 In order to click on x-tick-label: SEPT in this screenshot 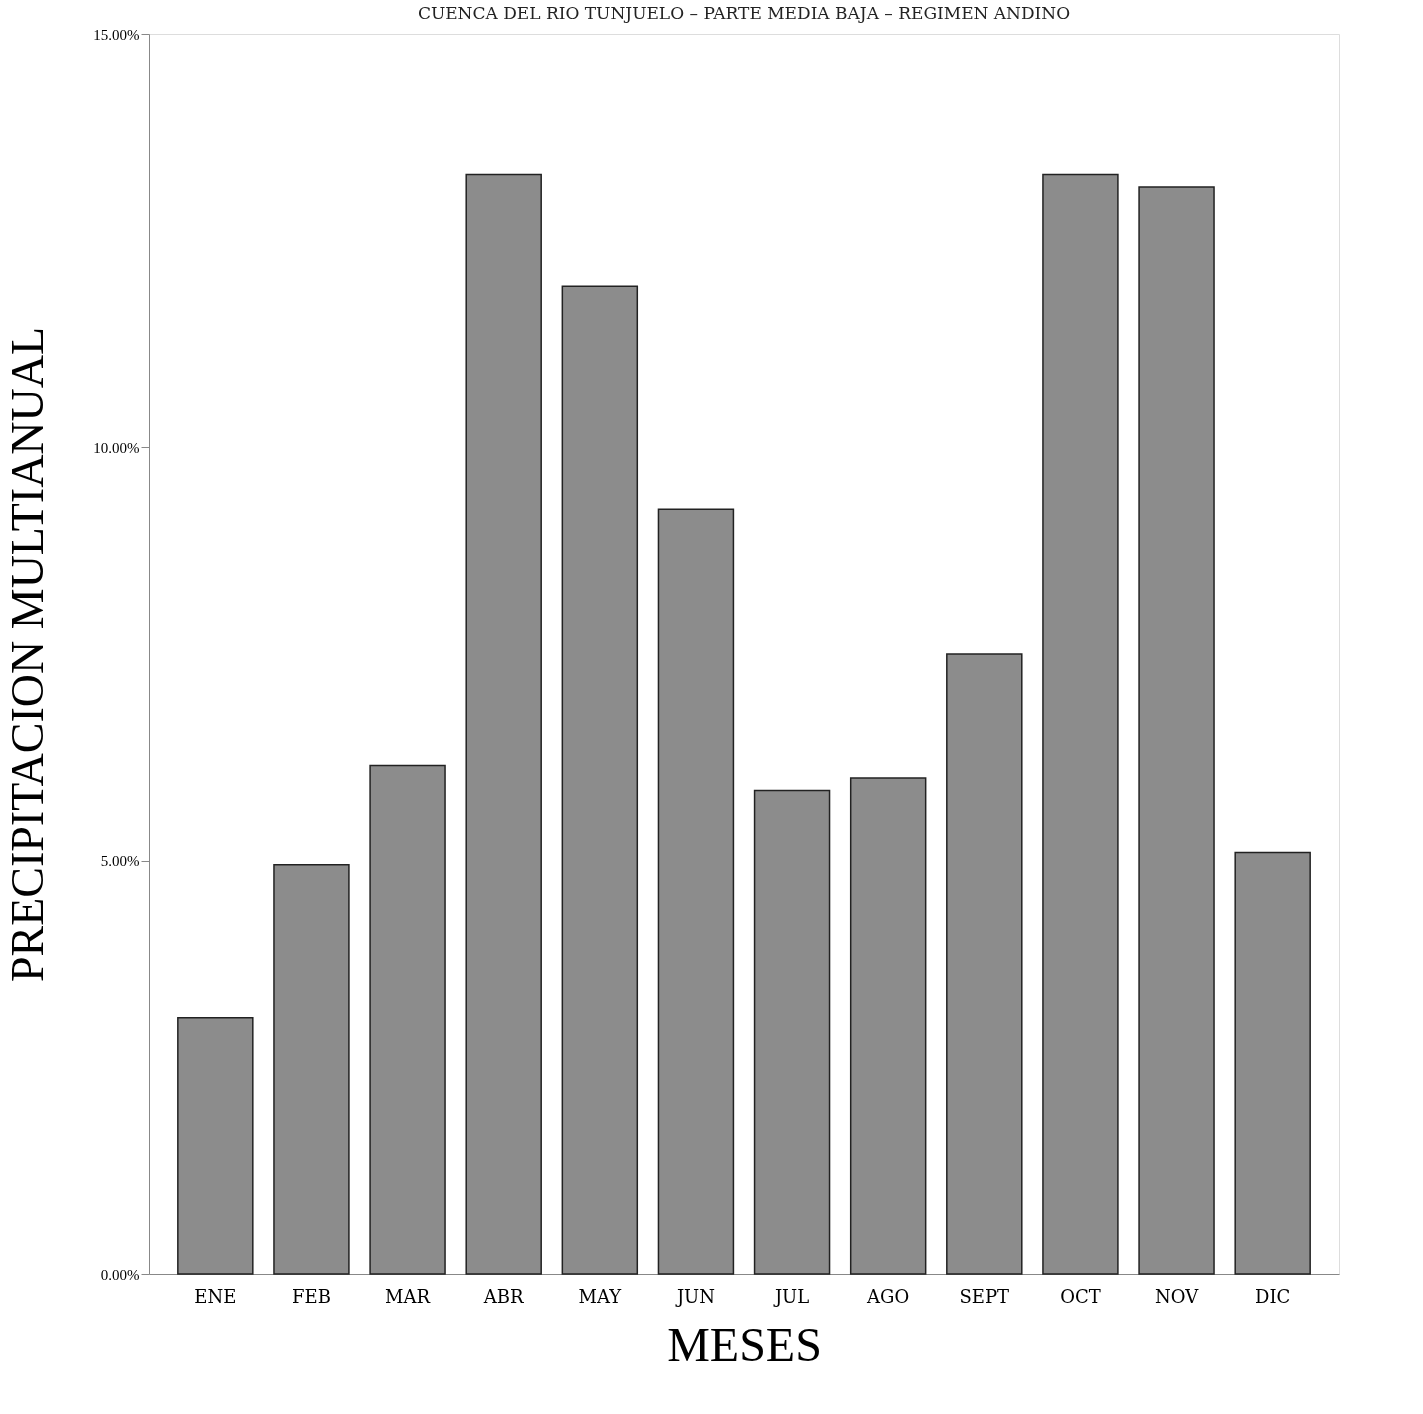, I will do `click(984, 1296)`.